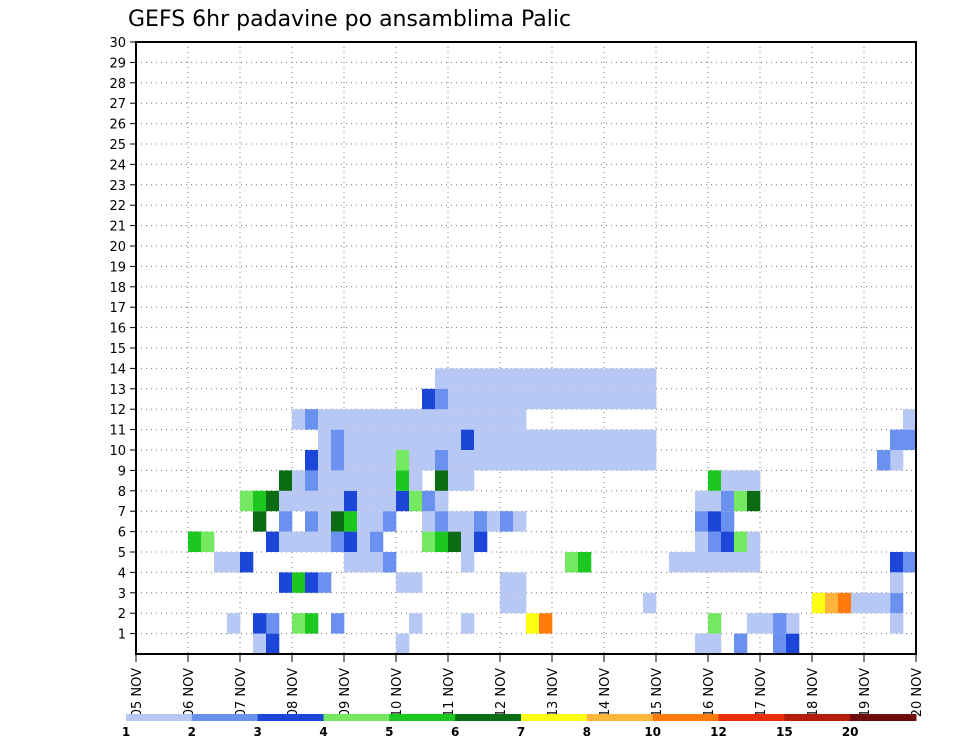 The height and width of the screenshot is (742, 960). Describe the element at coordinates (605, 692) in the screenshot. I see `x-tick-label: 14 NOV` at that location.